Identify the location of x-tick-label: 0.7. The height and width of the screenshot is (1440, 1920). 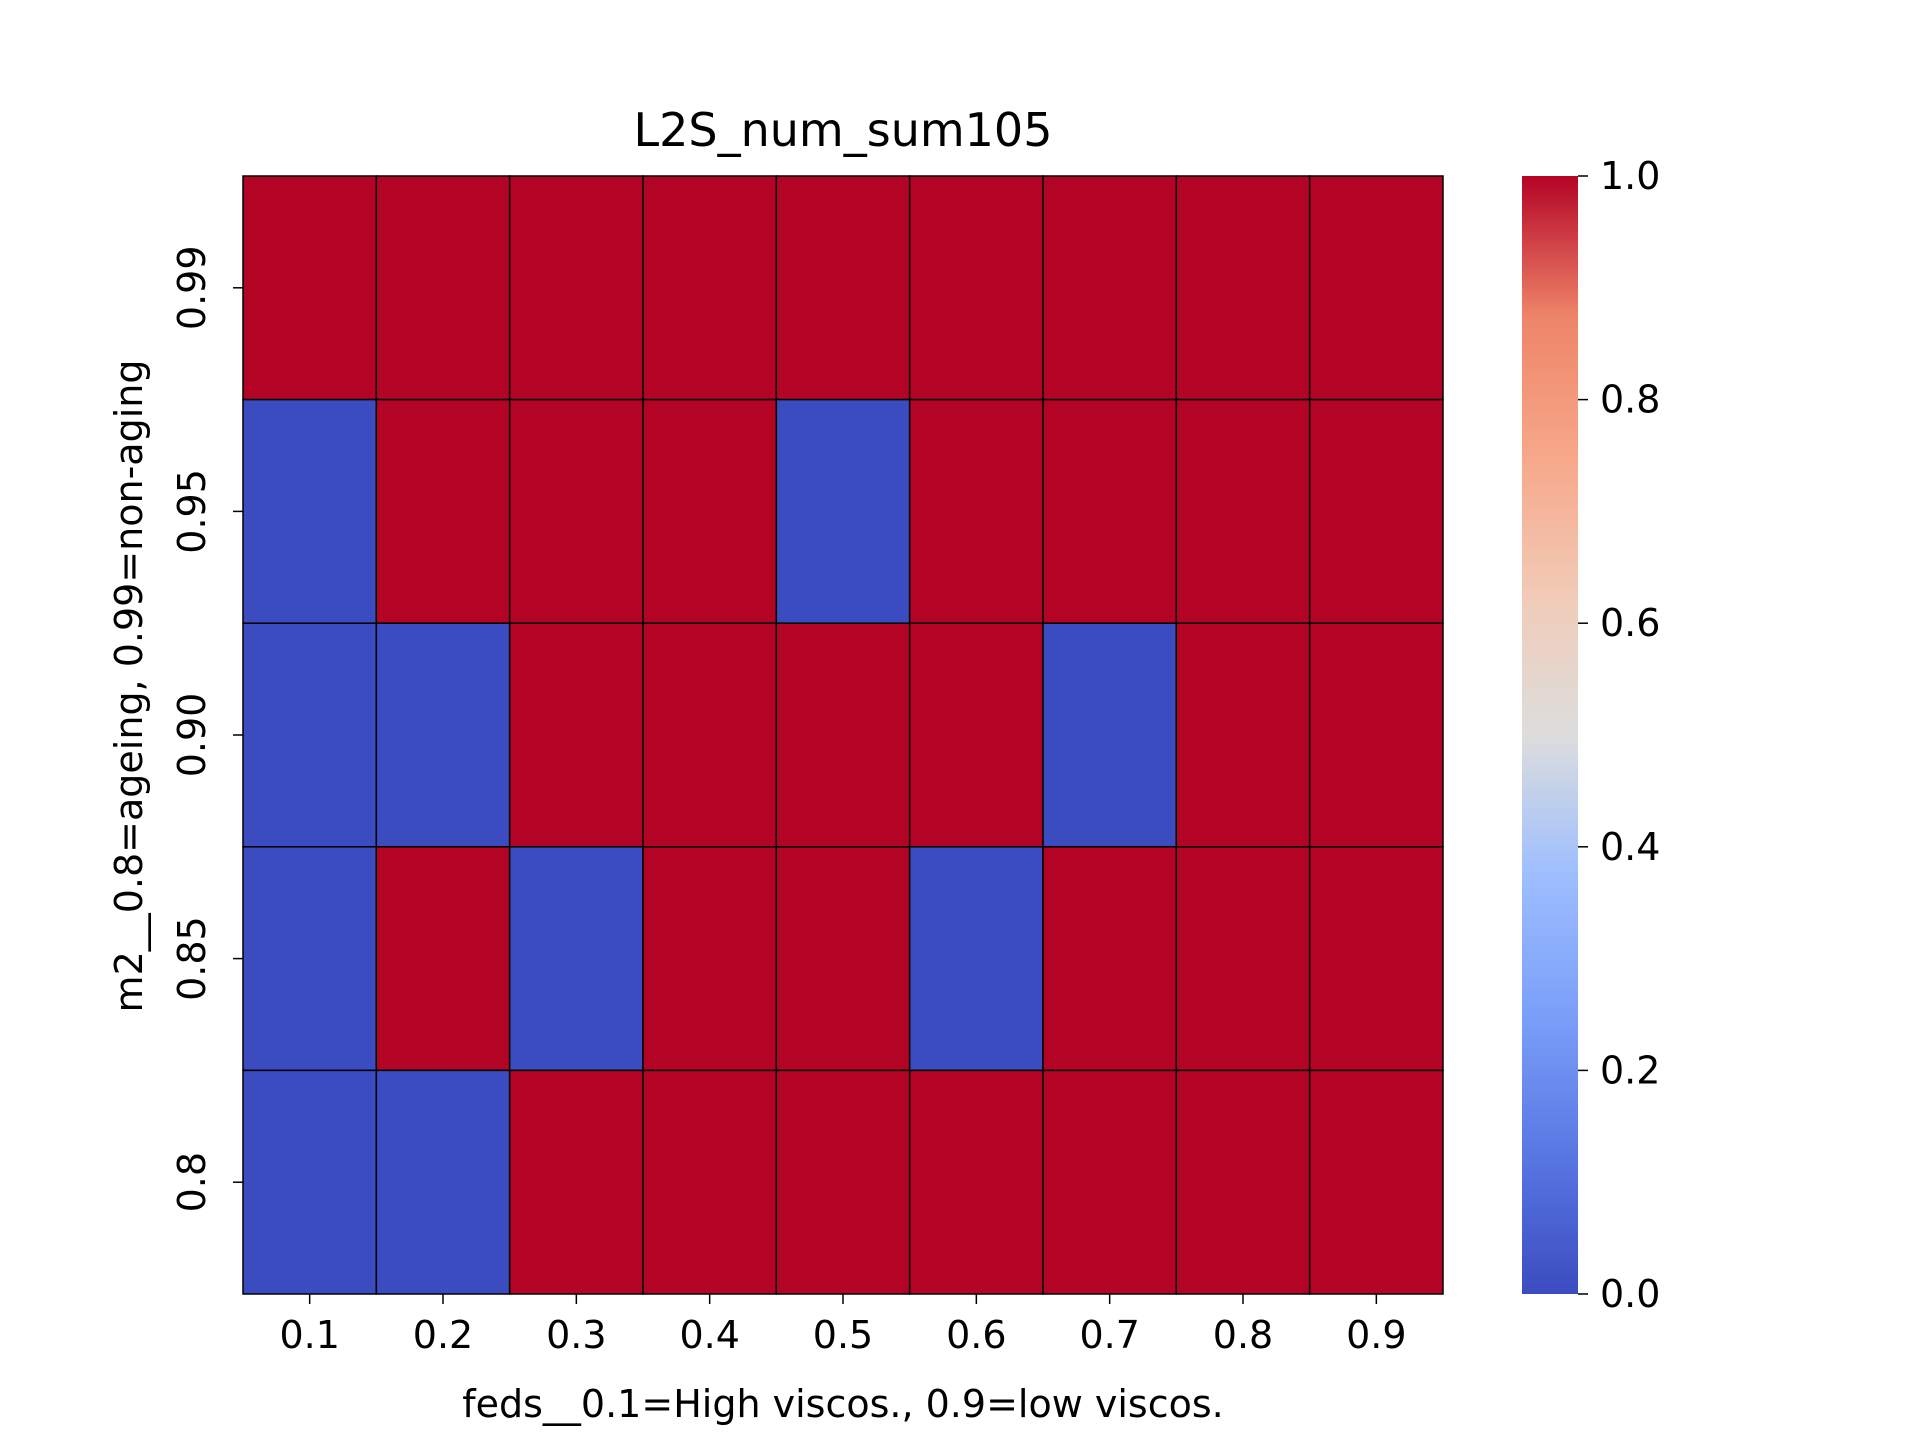
(1109, 1335).